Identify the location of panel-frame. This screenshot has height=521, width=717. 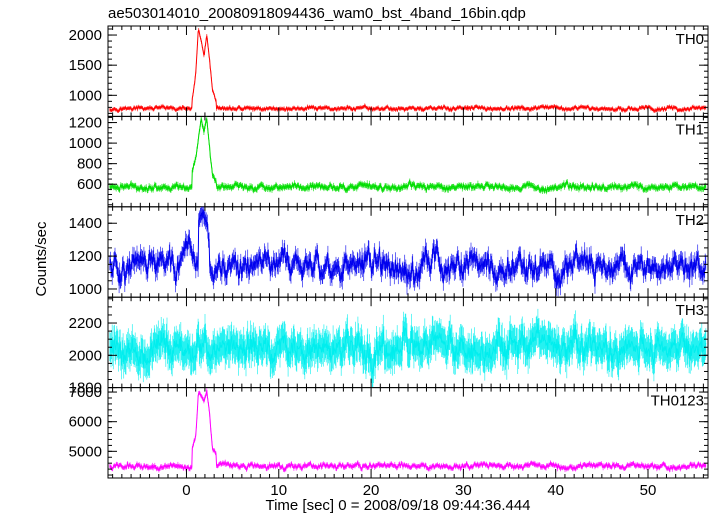
(408, 161).